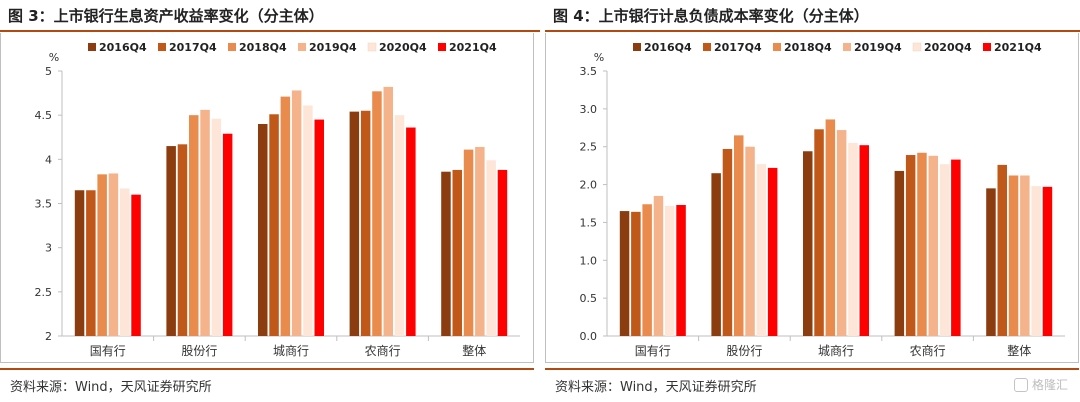  Describe the element at coordinates (102, 255) in the screenshot. I see `left-bar-2018Q4-国有行` at that location.